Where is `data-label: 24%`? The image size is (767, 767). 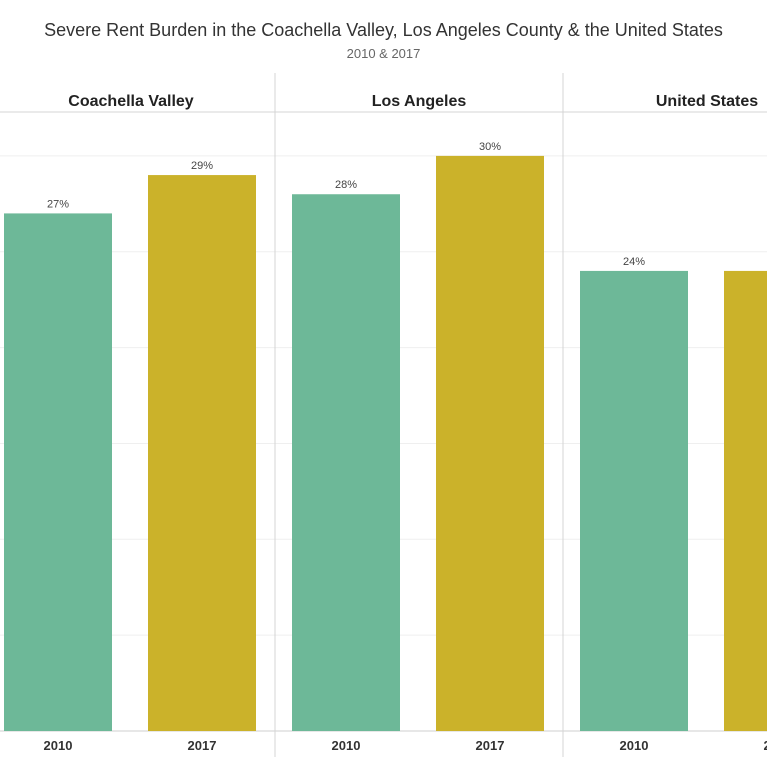 data-label: 24% is located at coordinates (634, 262).